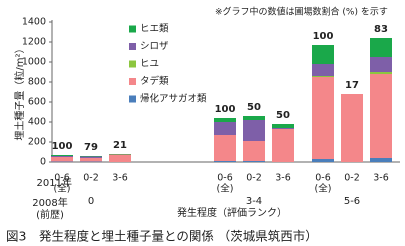 The width and height of the screenshot is (405, 246). I want to click on annotation: 17, so click(352, 85).